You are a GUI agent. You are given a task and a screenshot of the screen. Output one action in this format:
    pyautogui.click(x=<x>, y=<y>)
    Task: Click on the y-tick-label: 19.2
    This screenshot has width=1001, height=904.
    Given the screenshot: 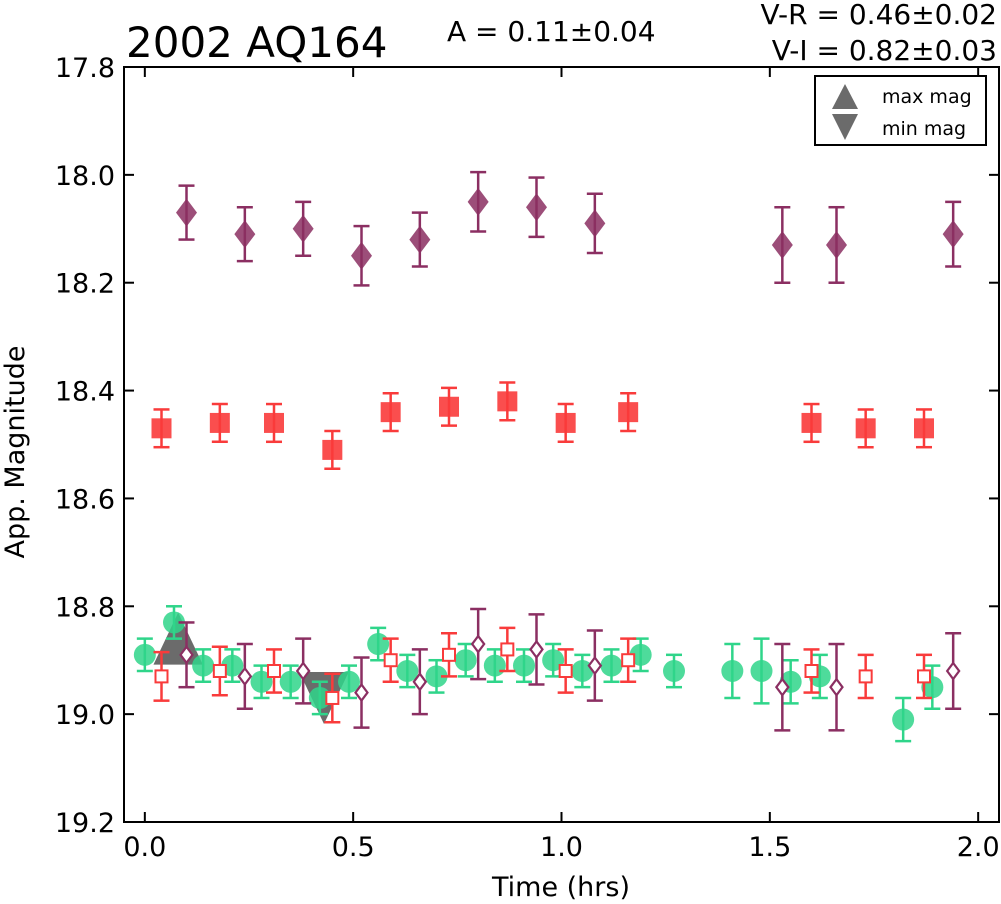 What is the action you would take?
    pyautogui.click(x=85, y=823)
    